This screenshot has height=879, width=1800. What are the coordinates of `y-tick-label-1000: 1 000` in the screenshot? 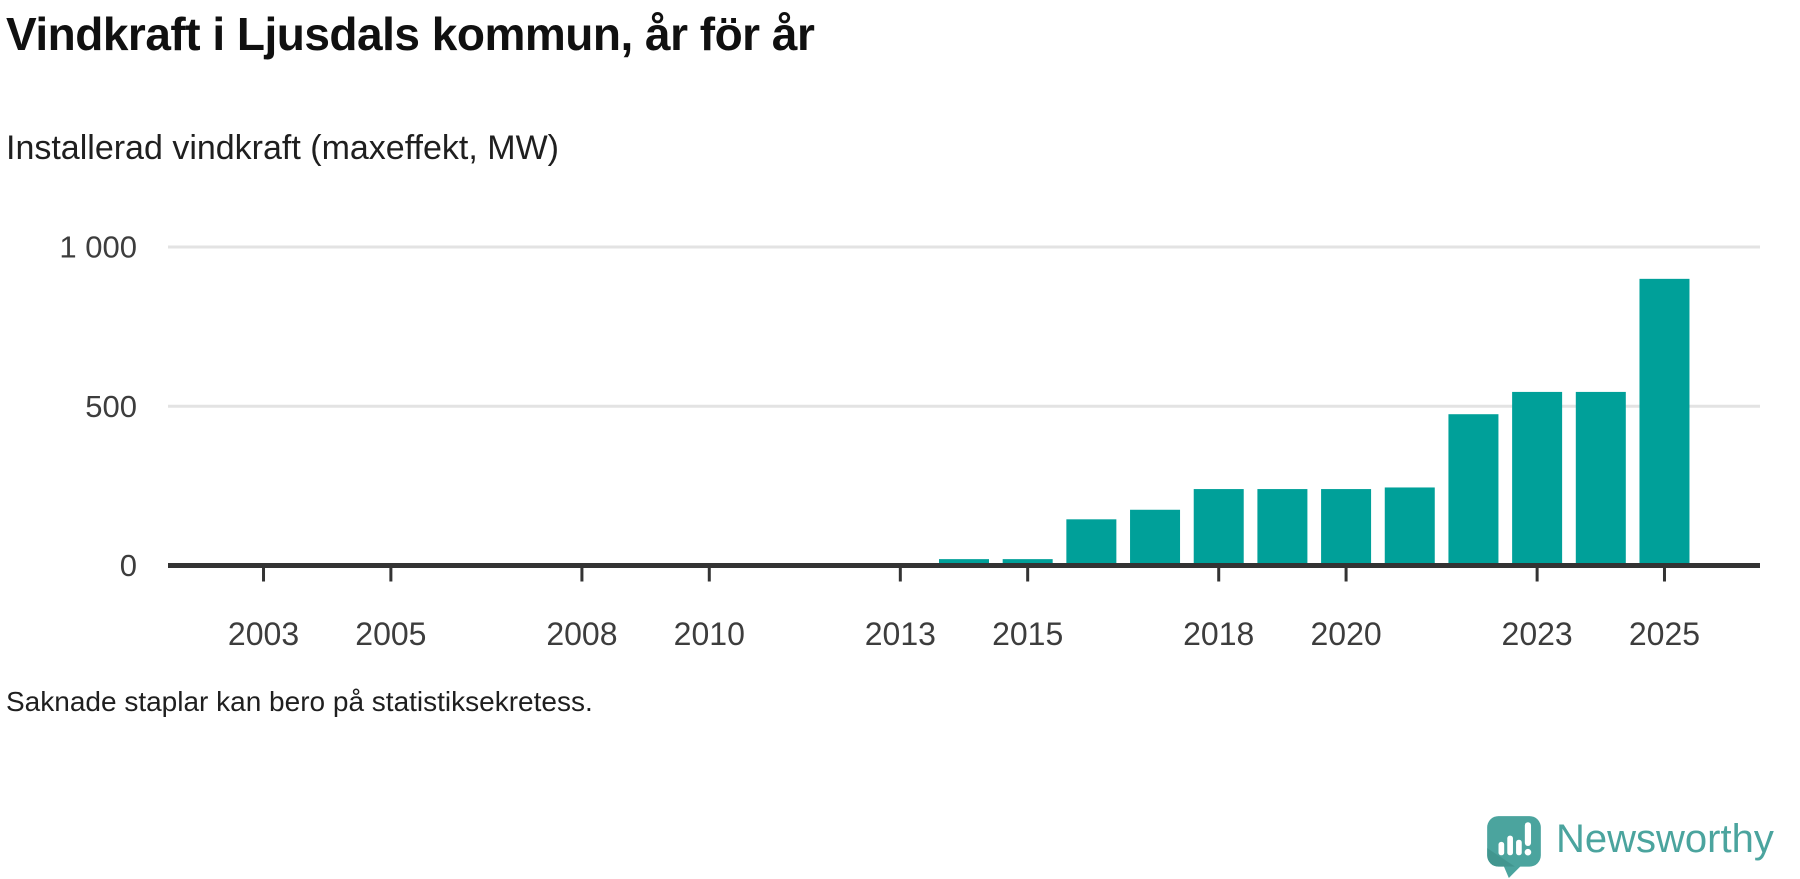 It's located at (98, 247).